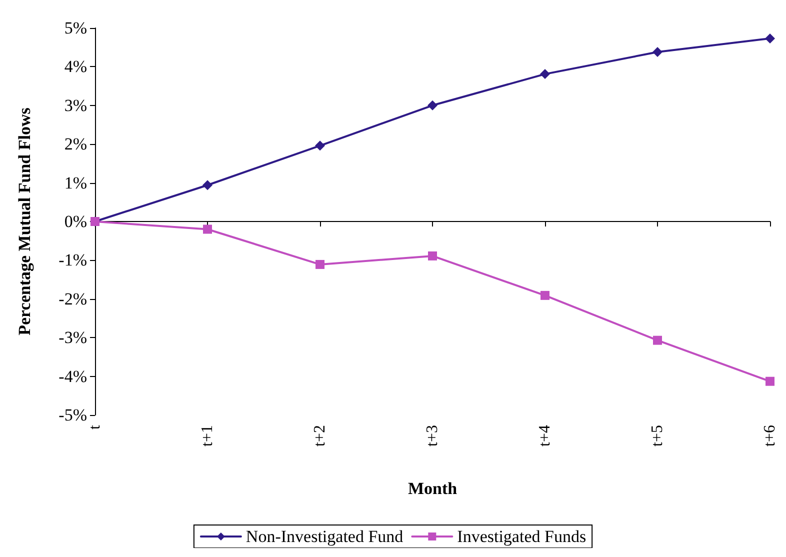 This screenshot has height=557, width=786. I want to click on y-tick-label: 1%, so click(75, 182).